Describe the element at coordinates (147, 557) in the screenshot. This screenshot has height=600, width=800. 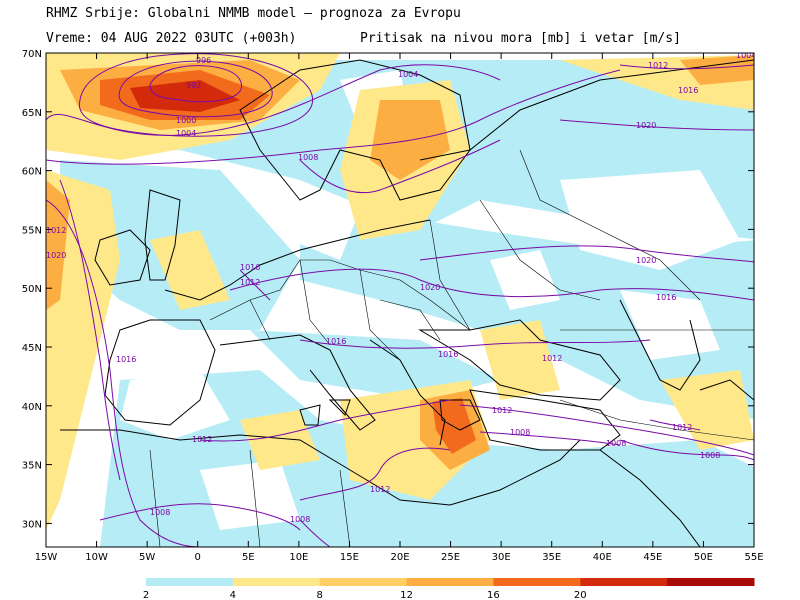
I see `lon-label: 5W` at that location.